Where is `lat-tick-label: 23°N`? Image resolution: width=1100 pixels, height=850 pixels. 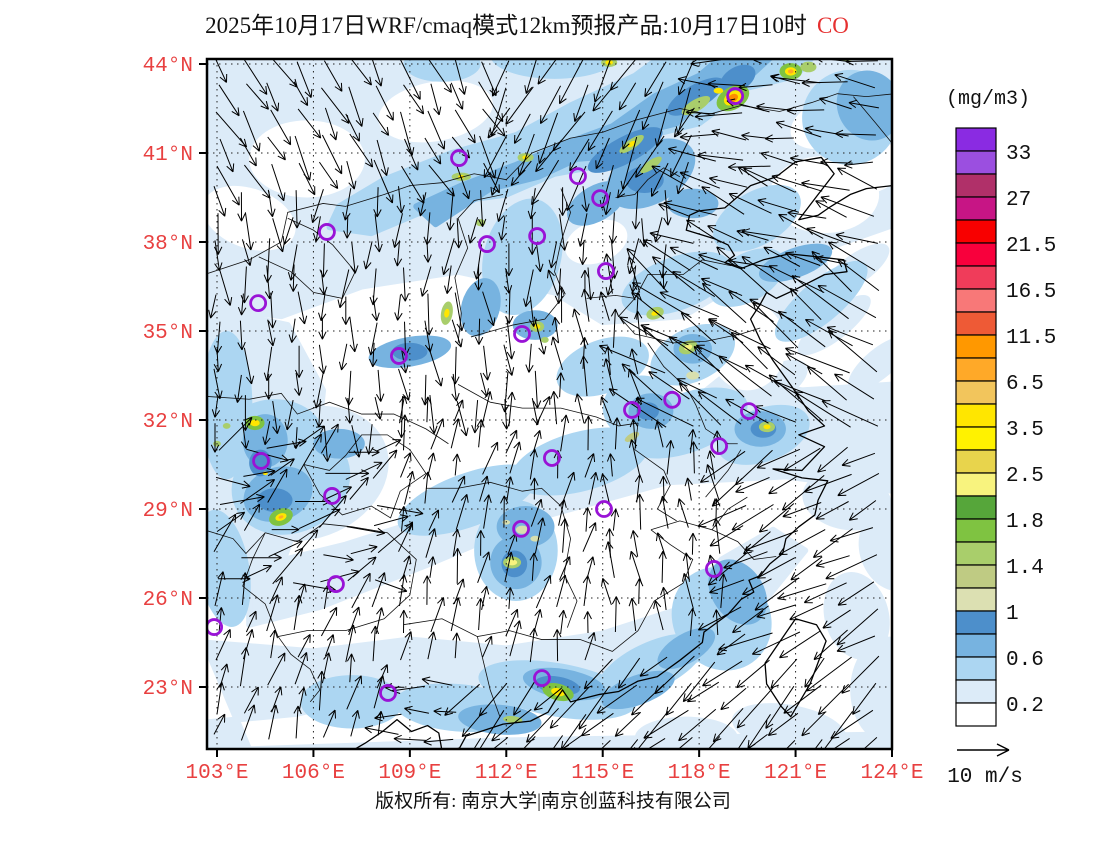
lat-tick-label: 23°N is located at coordinates (168, 689).